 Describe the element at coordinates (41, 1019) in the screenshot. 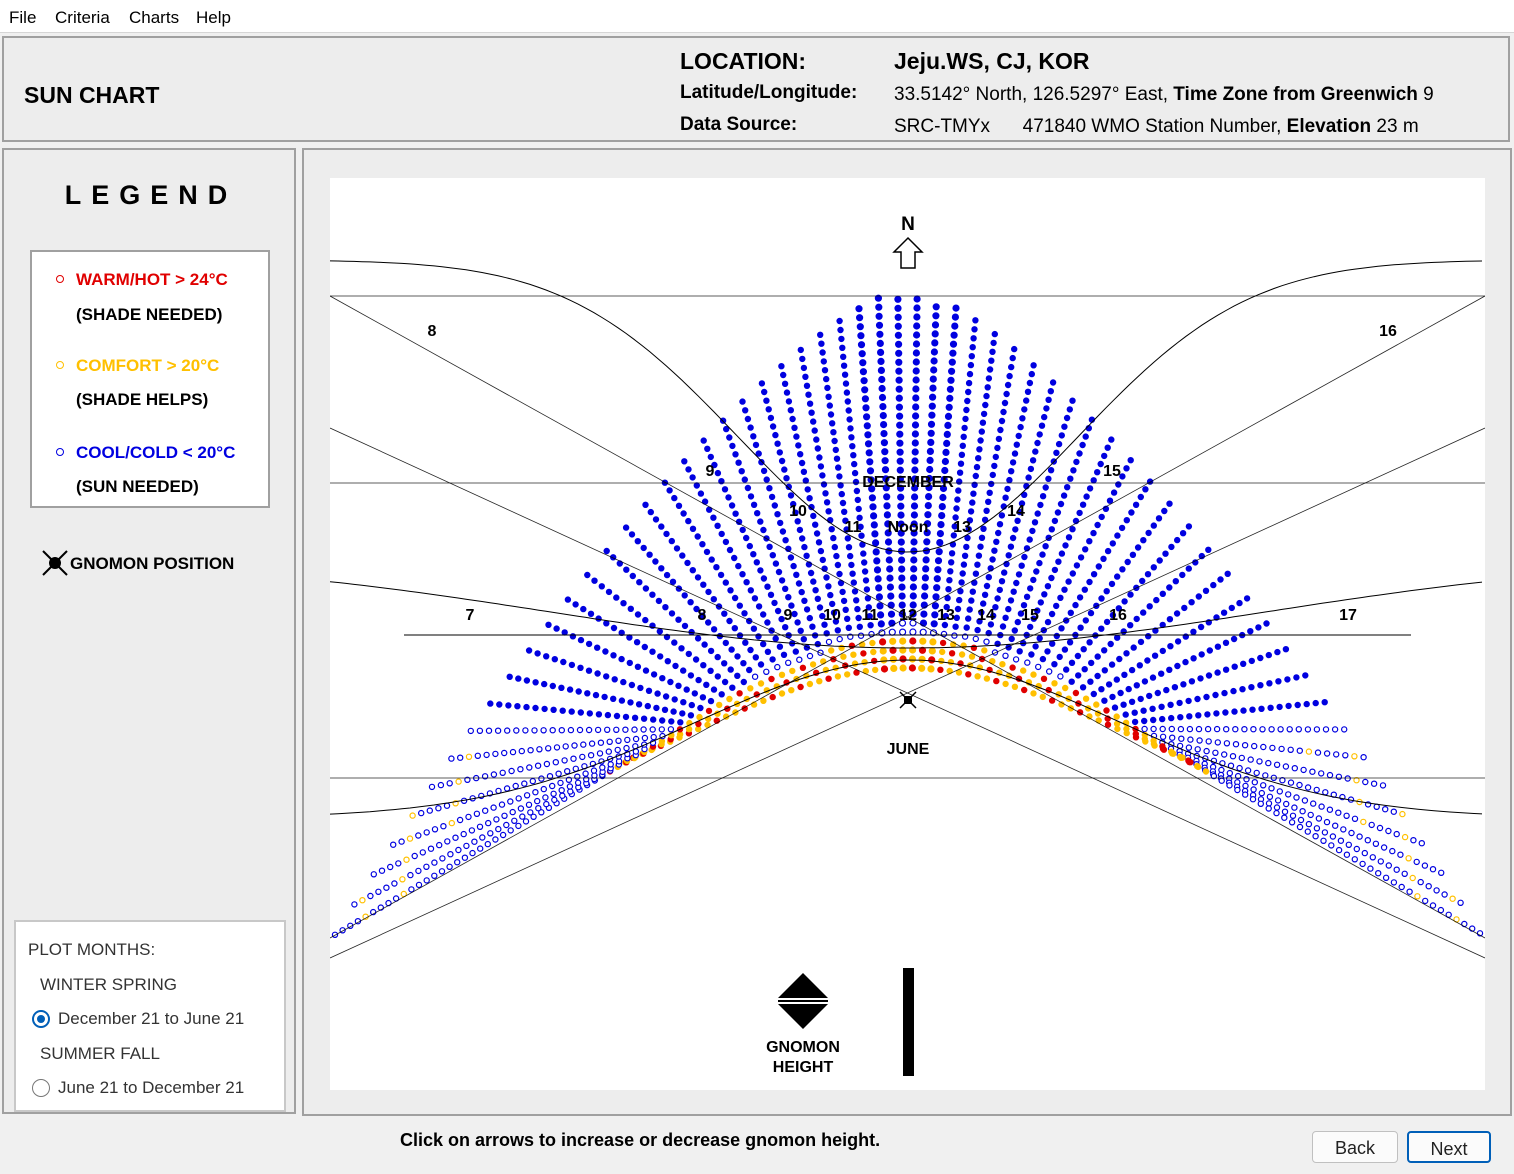

I see `radio-dec-jun` at that location.